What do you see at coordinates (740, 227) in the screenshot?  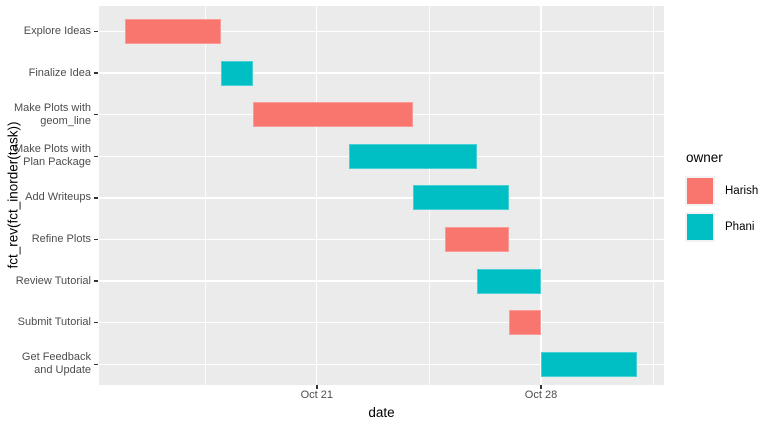 I see `legend-label: Phani` at bounding box center [740, 227].